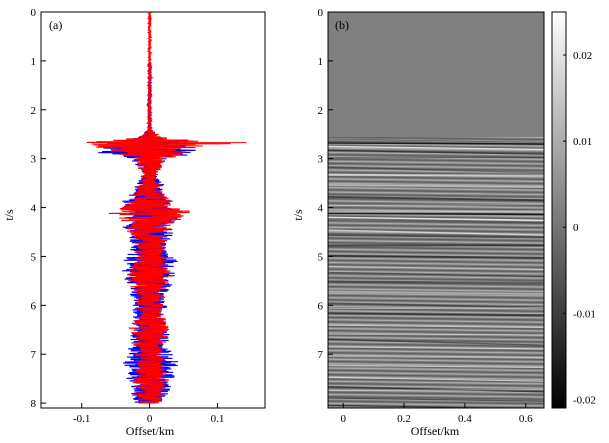 The image size is (609, 443). Describe the element at coordinates (9, 215) in the screenshot. I see `panel-a-ylabel: t/s` at that location.